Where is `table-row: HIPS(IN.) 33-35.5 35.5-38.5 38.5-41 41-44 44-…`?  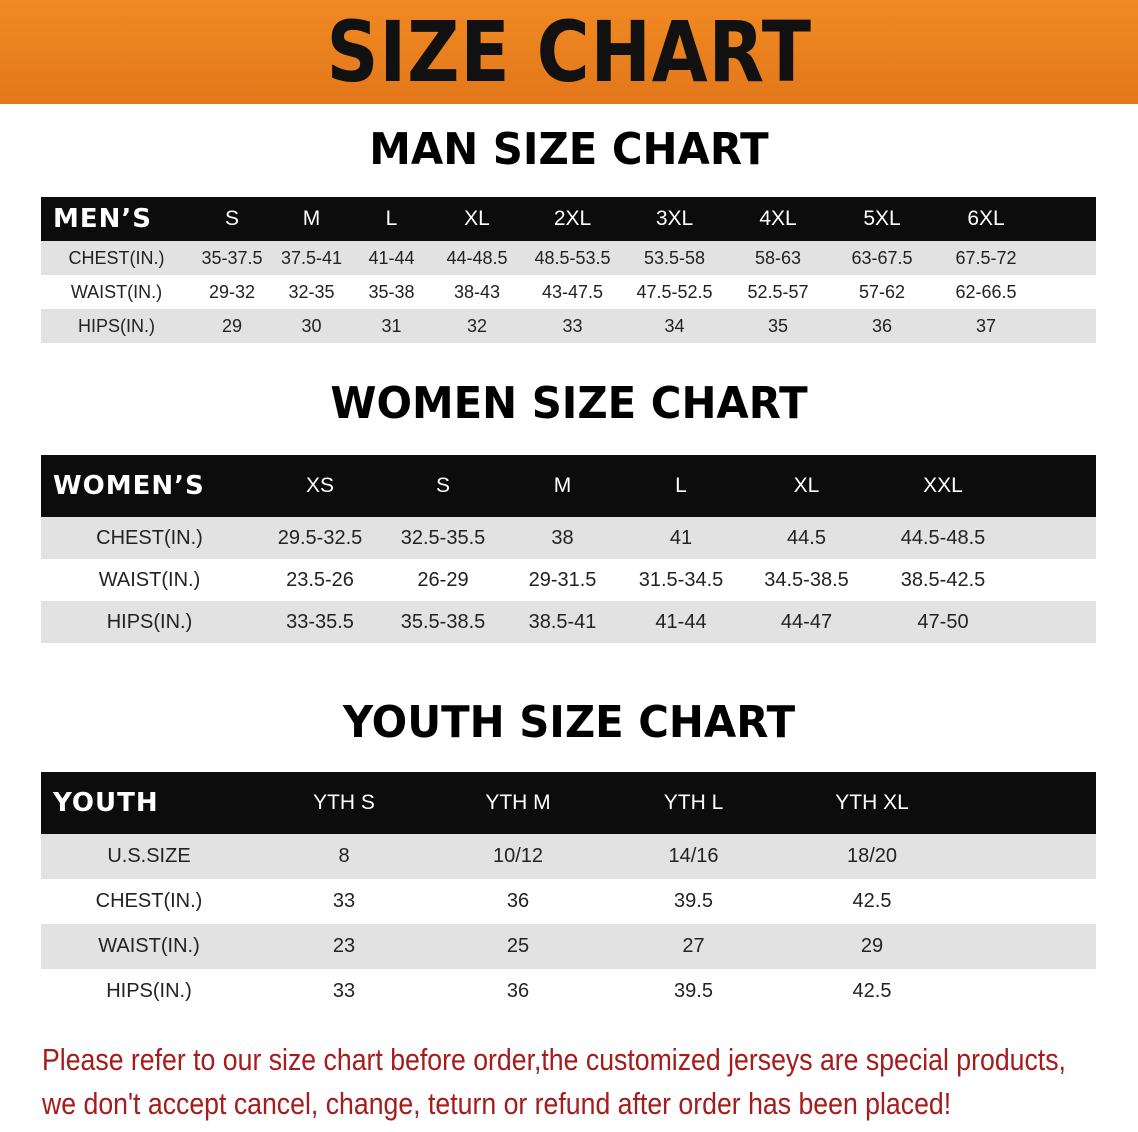 table-row: HIPS(IN.) 33-35.5 35.5-38.5 38.5-41 41-44 44-… is located at coordinates (568, 622).